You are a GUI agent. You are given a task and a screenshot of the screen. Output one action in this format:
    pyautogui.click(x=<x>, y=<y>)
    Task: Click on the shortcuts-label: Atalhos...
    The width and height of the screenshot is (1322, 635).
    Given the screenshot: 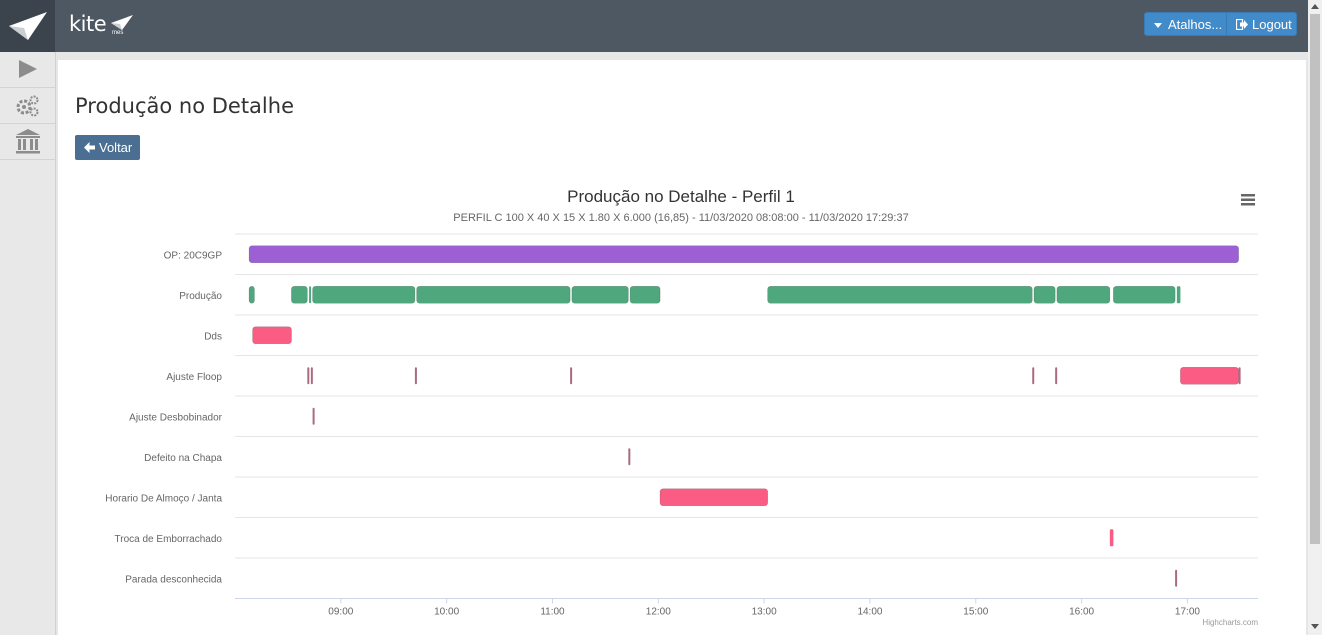 What is the action you would take?
    pyautogui.click(x=1195, y=24)
    